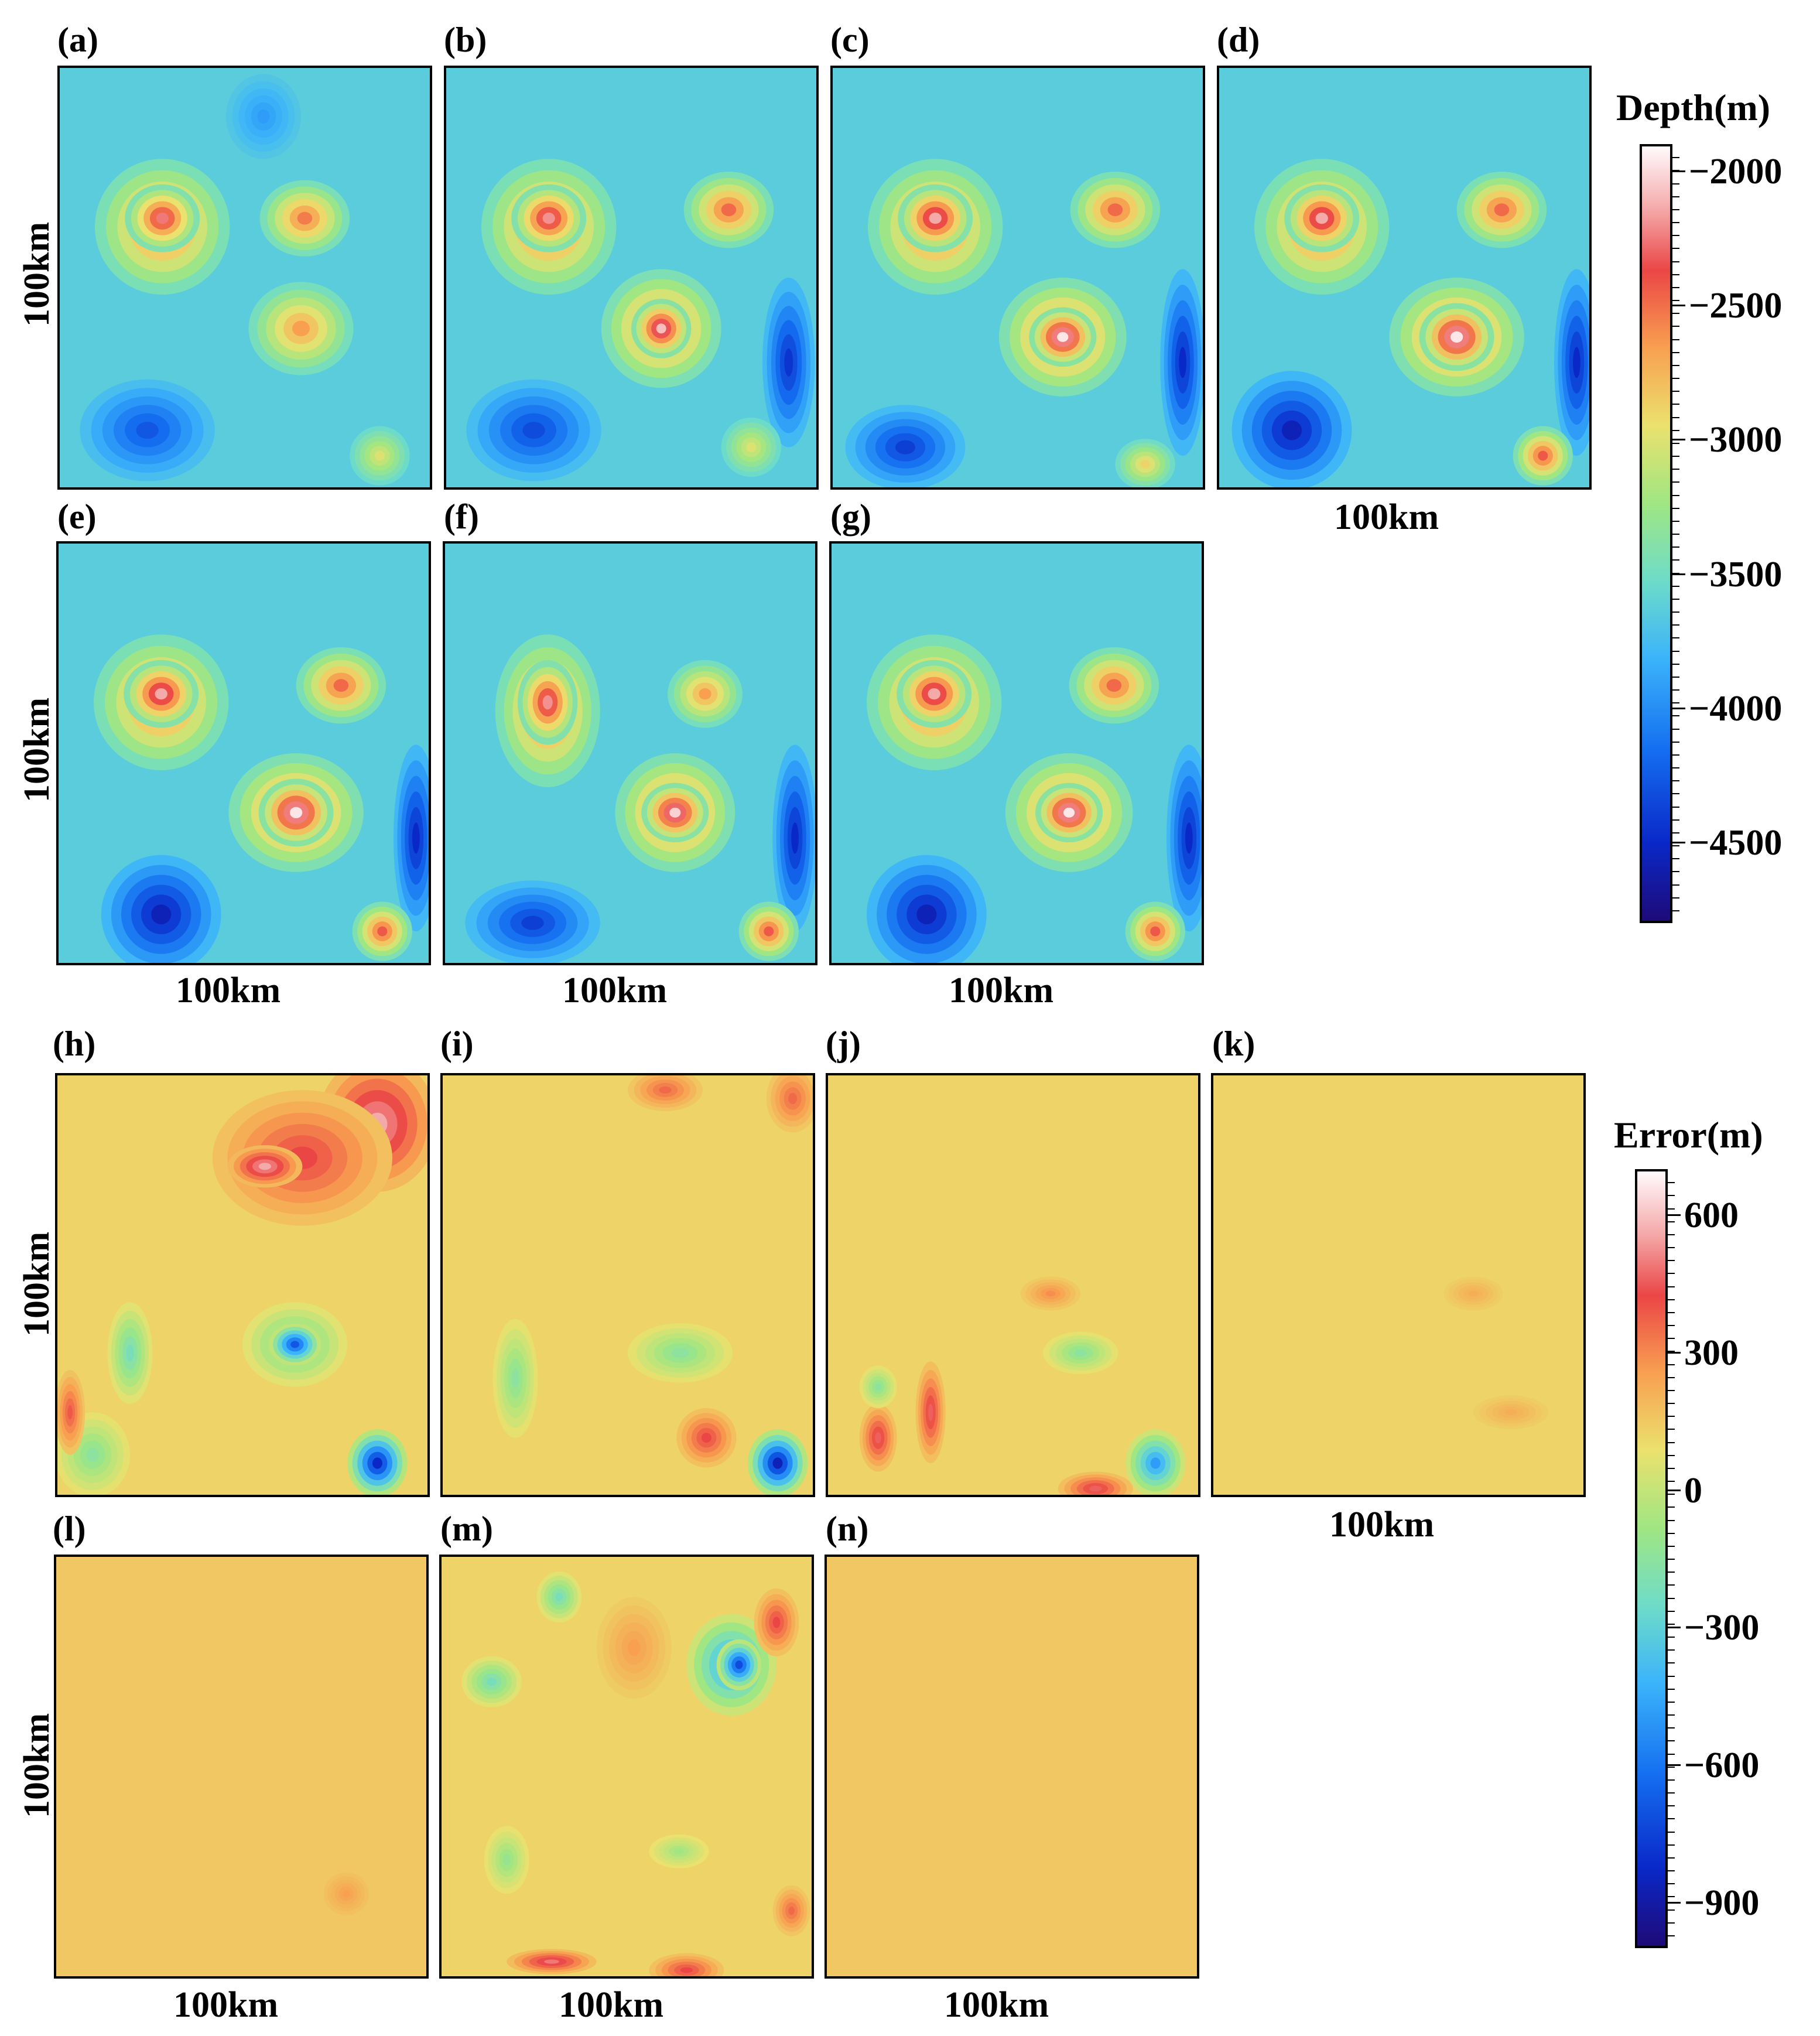  What do you see at coordinates (1013, 1285) in the screenshot?
I see `error-map-j` at bounding box center [1013, 1285].